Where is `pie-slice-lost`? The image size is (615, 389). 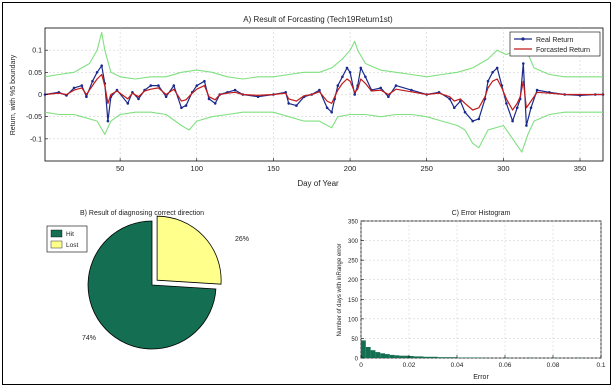 pie-slice-lost is located at coordinates (189, 250).